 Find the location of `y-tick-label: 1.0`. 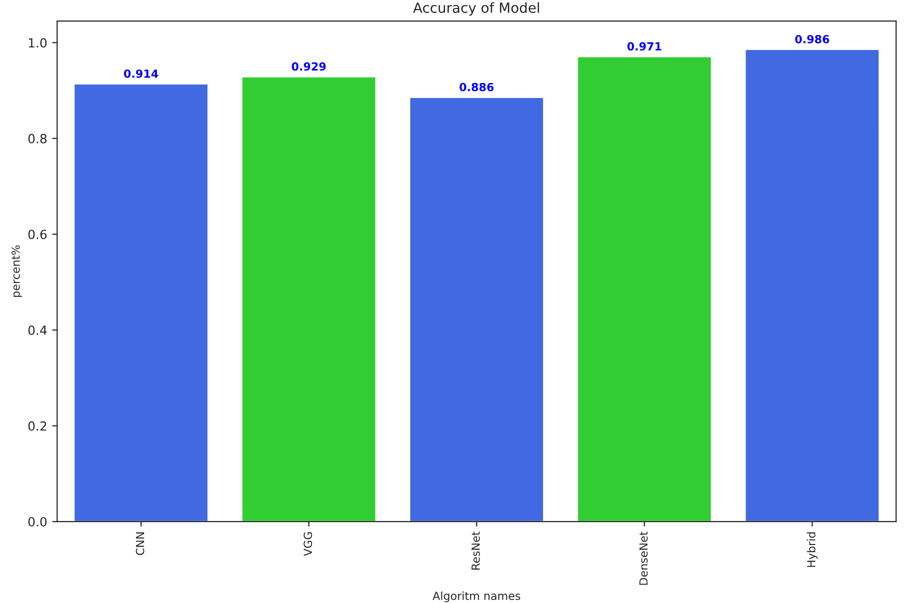

y-tick-label: 1.0 is located at coordinates (37, 43).